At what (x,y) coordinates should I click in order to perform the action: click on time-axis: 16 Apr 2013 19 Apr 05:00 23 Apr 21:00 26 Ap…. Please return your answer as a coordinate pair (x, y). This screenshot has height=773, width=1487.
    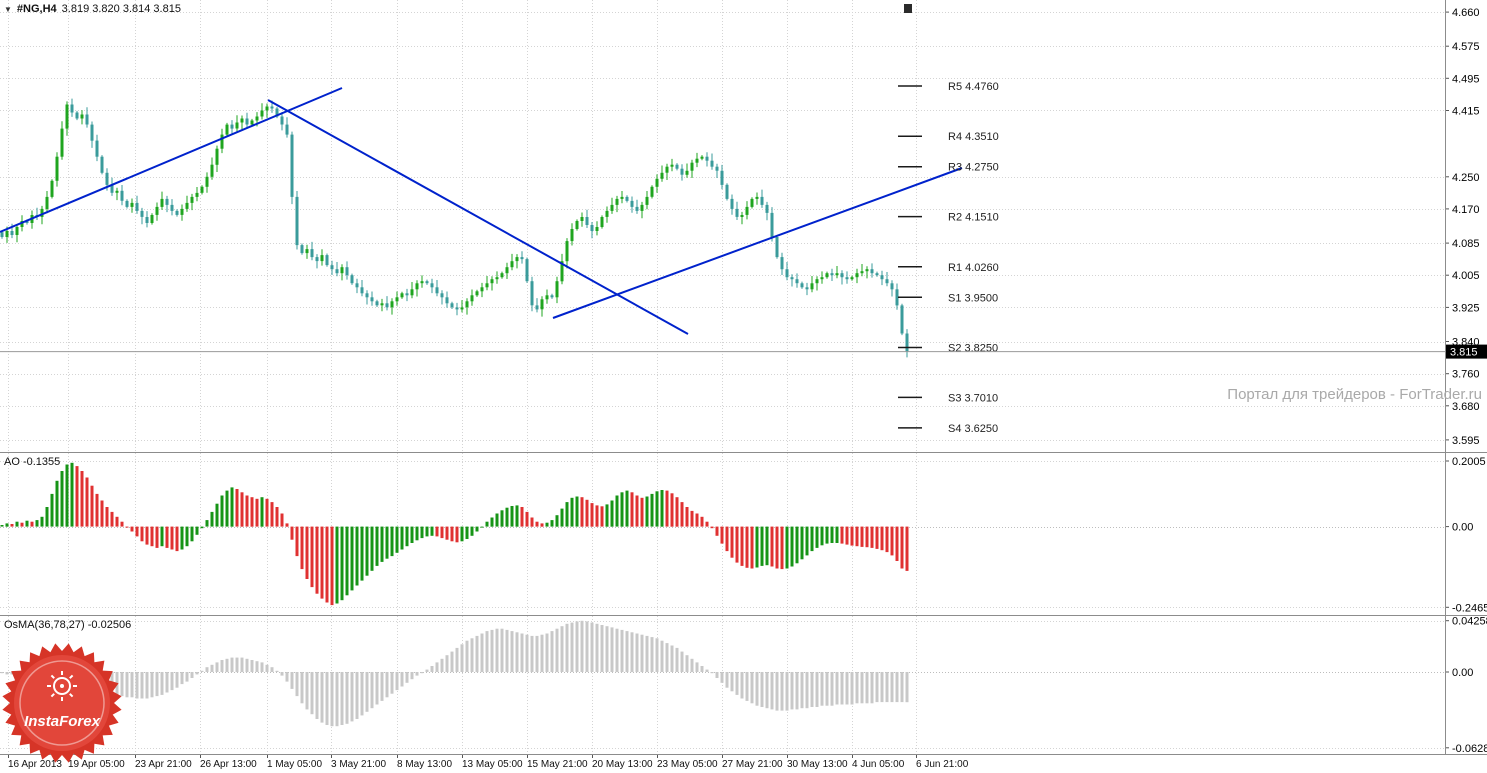
    Looking at the image, I should click on (743, 764).